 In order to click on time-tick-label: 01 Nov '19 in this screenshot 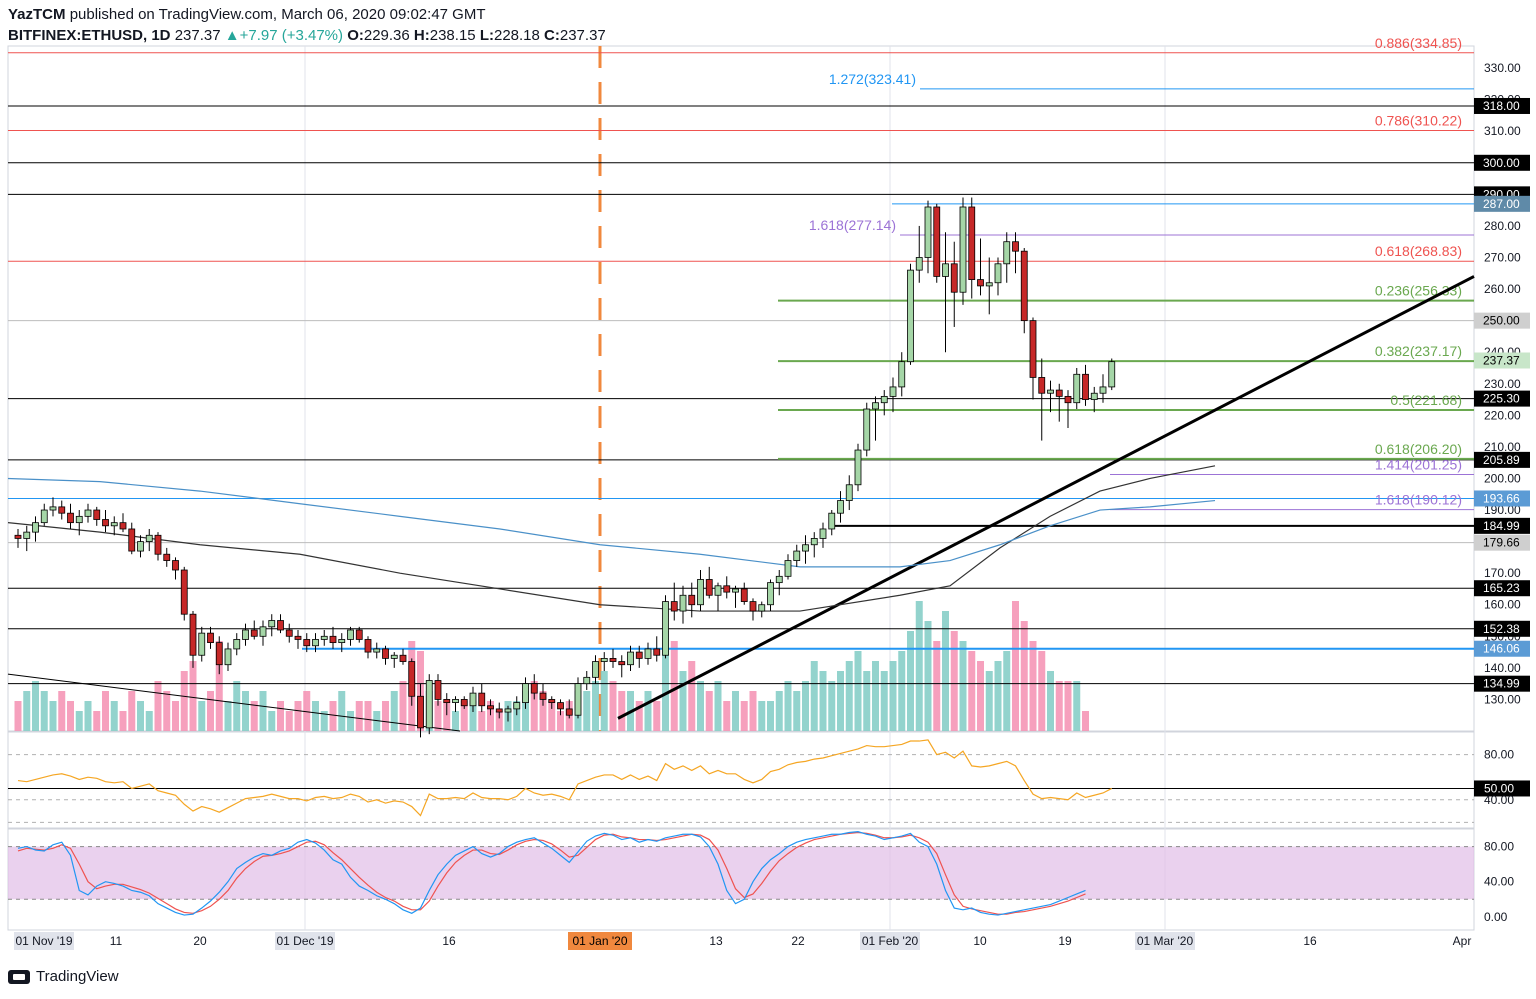, I will do `click(44, 941)`.